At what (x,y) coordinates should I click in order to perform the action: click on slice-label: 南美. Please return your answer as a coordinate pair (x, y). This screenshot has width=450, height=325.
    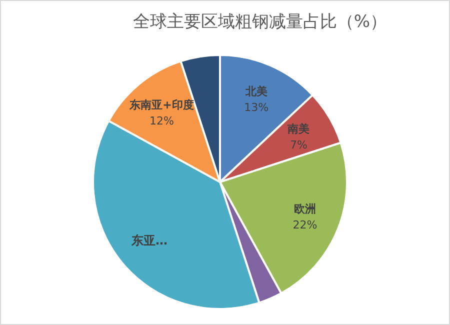
    Looking at the image, I should click on (298, 129).